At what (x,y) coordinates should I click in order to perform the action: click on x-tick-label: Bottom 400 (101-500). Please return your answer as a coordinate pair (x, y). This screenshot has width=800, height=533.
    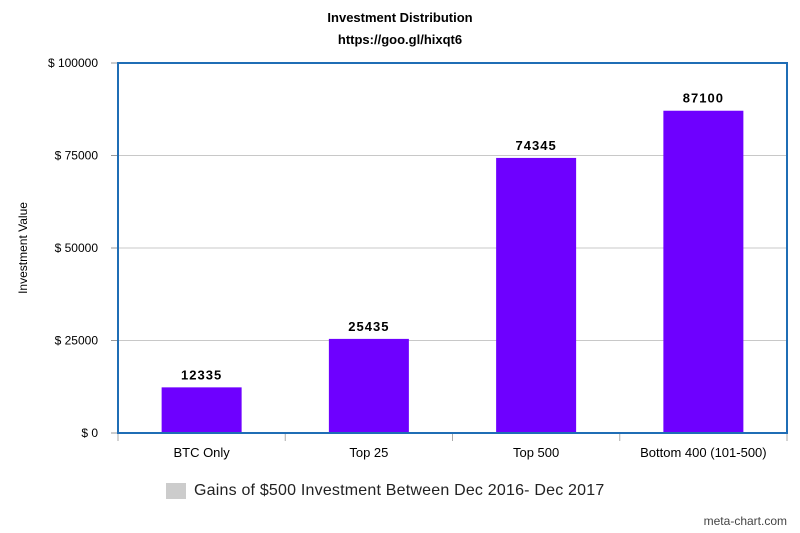
    Looking at the image, I should click on (703, 452).